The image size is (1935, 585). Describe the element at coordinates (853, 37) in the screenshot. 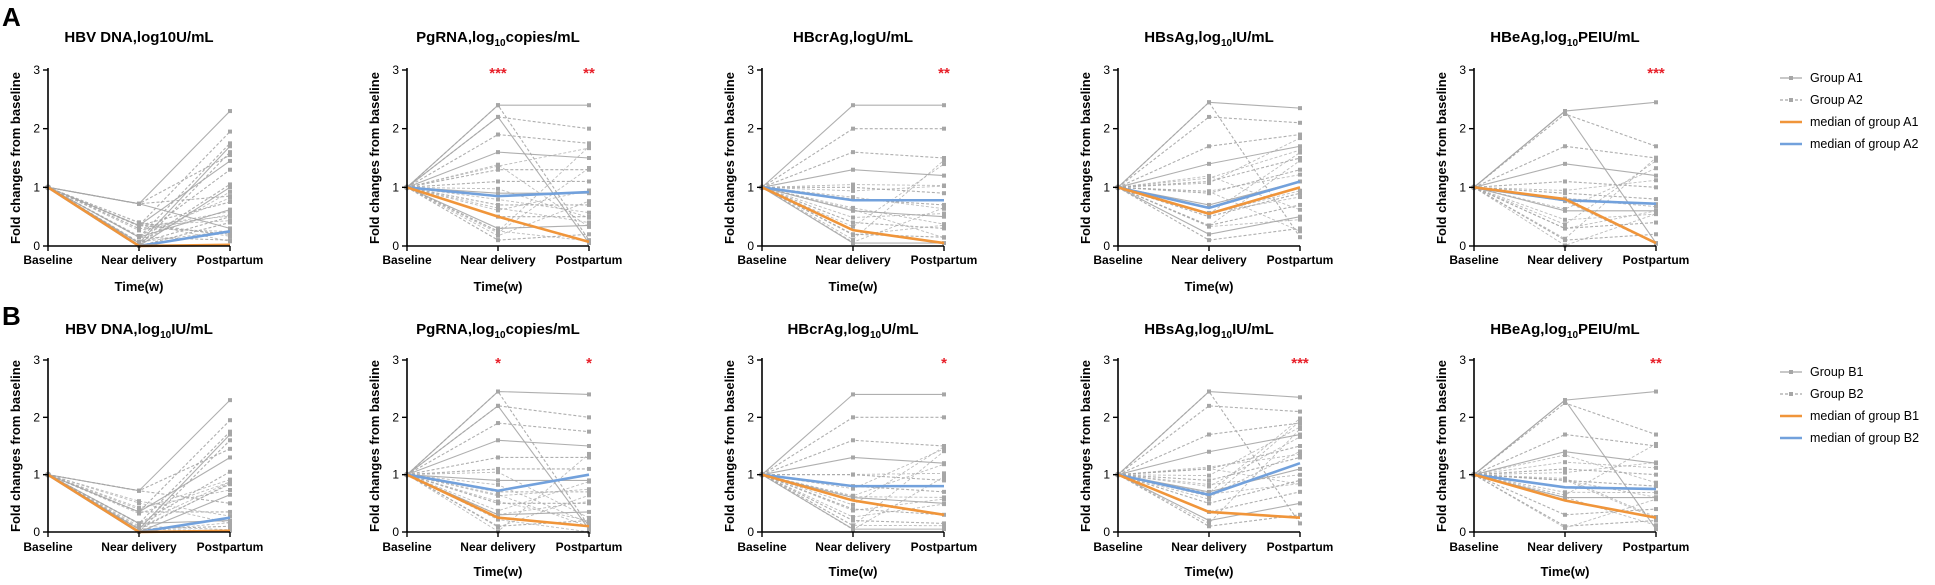

I see `chart-title: HBcrAg,logU/mL` at that location.